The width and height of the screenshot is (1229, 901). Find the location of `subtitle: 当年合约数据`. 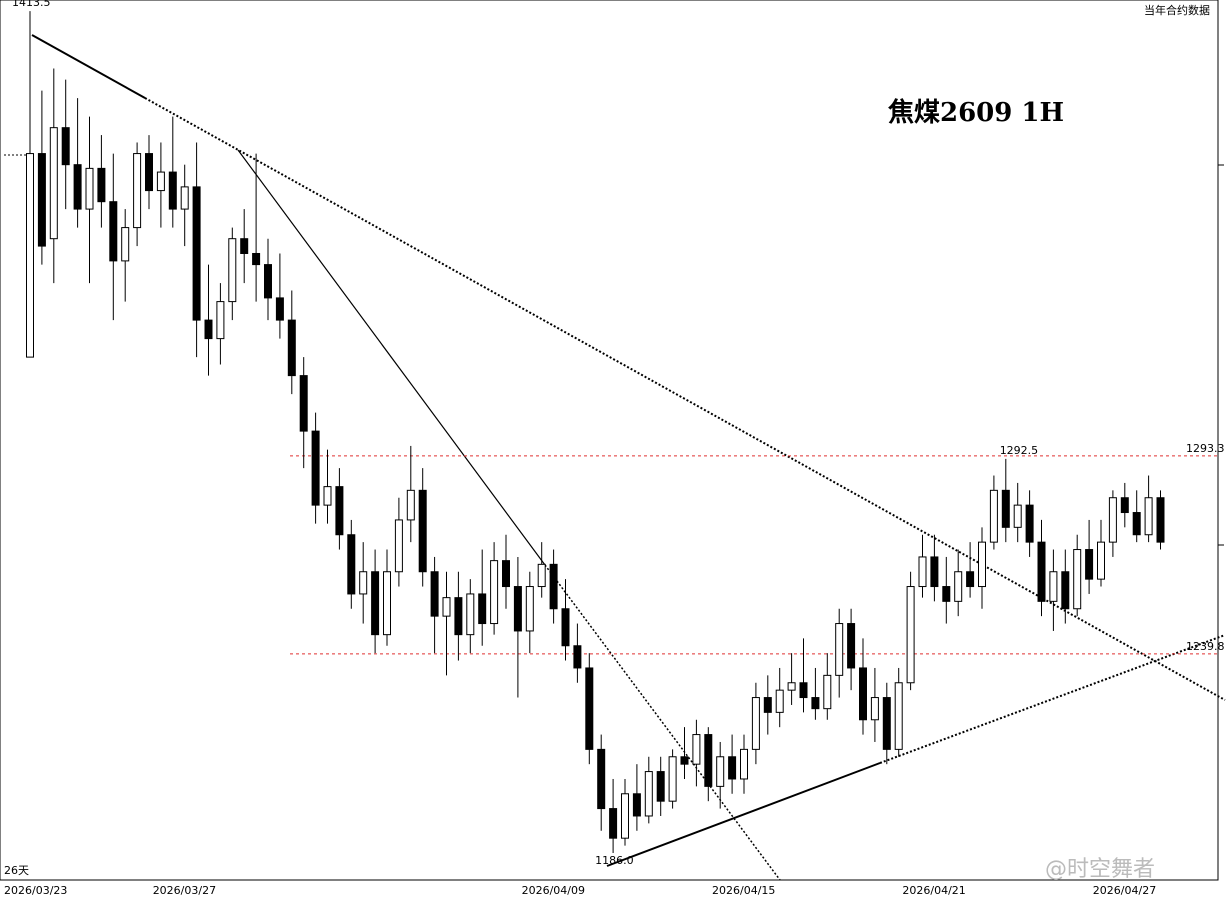

subtitle: 当年合约数据 is located at coordinates (1177, 10).